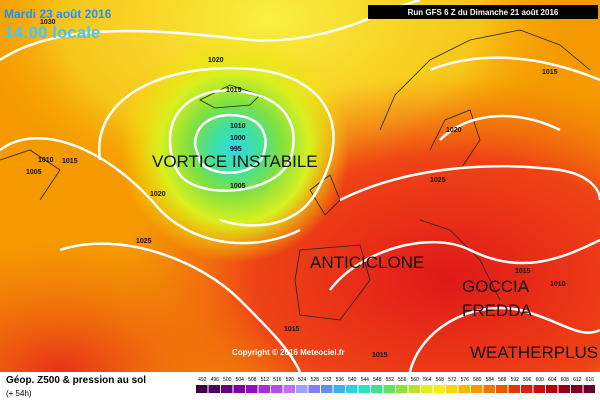 The width and height of the screenshot is (600, 400). I want to click on colorbar-label: 608, so click(565, 380).